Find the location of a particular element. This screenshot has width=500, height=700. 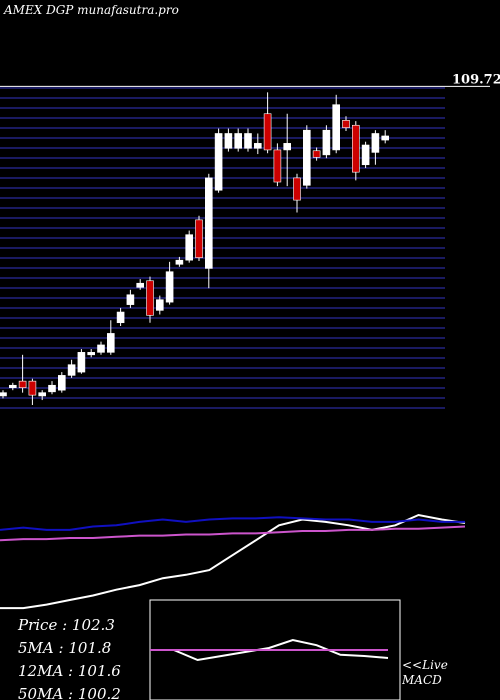

y-tick-label: 109.72 is located at coordinates (476, 79).